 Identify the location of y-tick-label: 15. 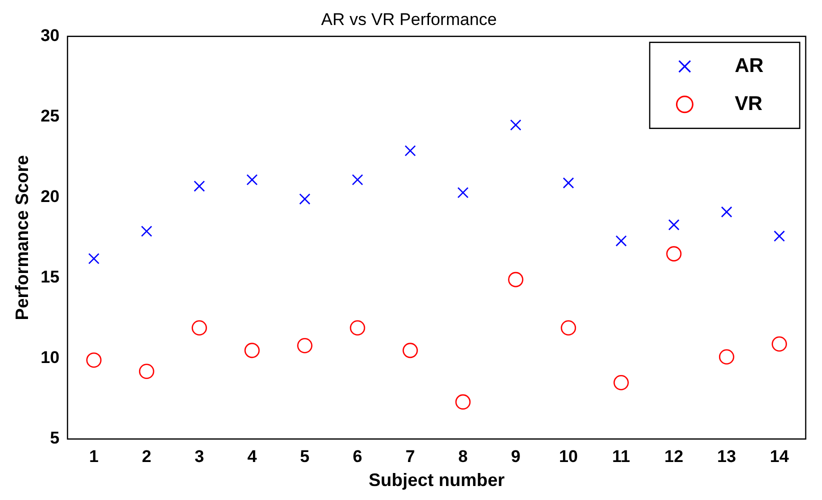
(50, 277).